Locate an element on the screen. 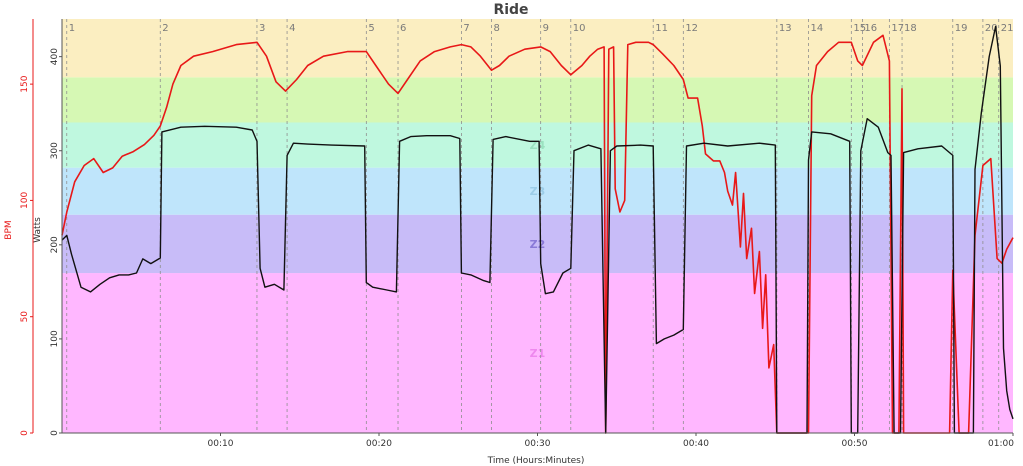 The image size is (1023, 466). watts-tick-label-0: 0 is located at coordinates (55, 433).